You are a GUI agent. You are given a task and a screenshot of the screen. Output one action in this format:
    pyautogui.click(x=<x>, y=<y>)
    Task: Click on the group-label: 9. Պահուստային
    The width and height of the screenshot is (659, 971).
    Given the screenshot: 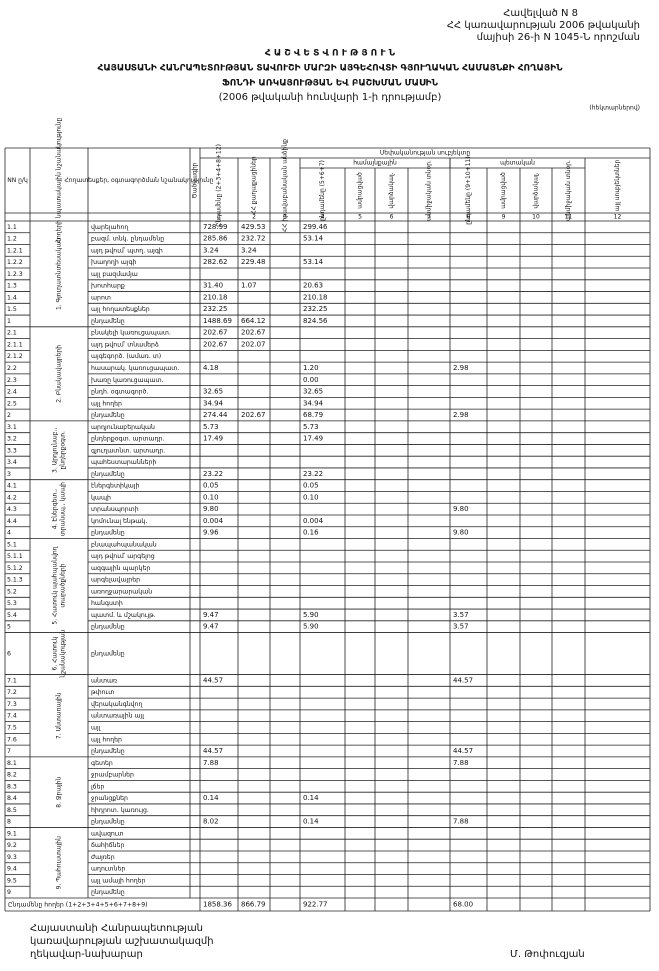 What is the action you would take?
    pyautogui.click(x=59, y=862)
    